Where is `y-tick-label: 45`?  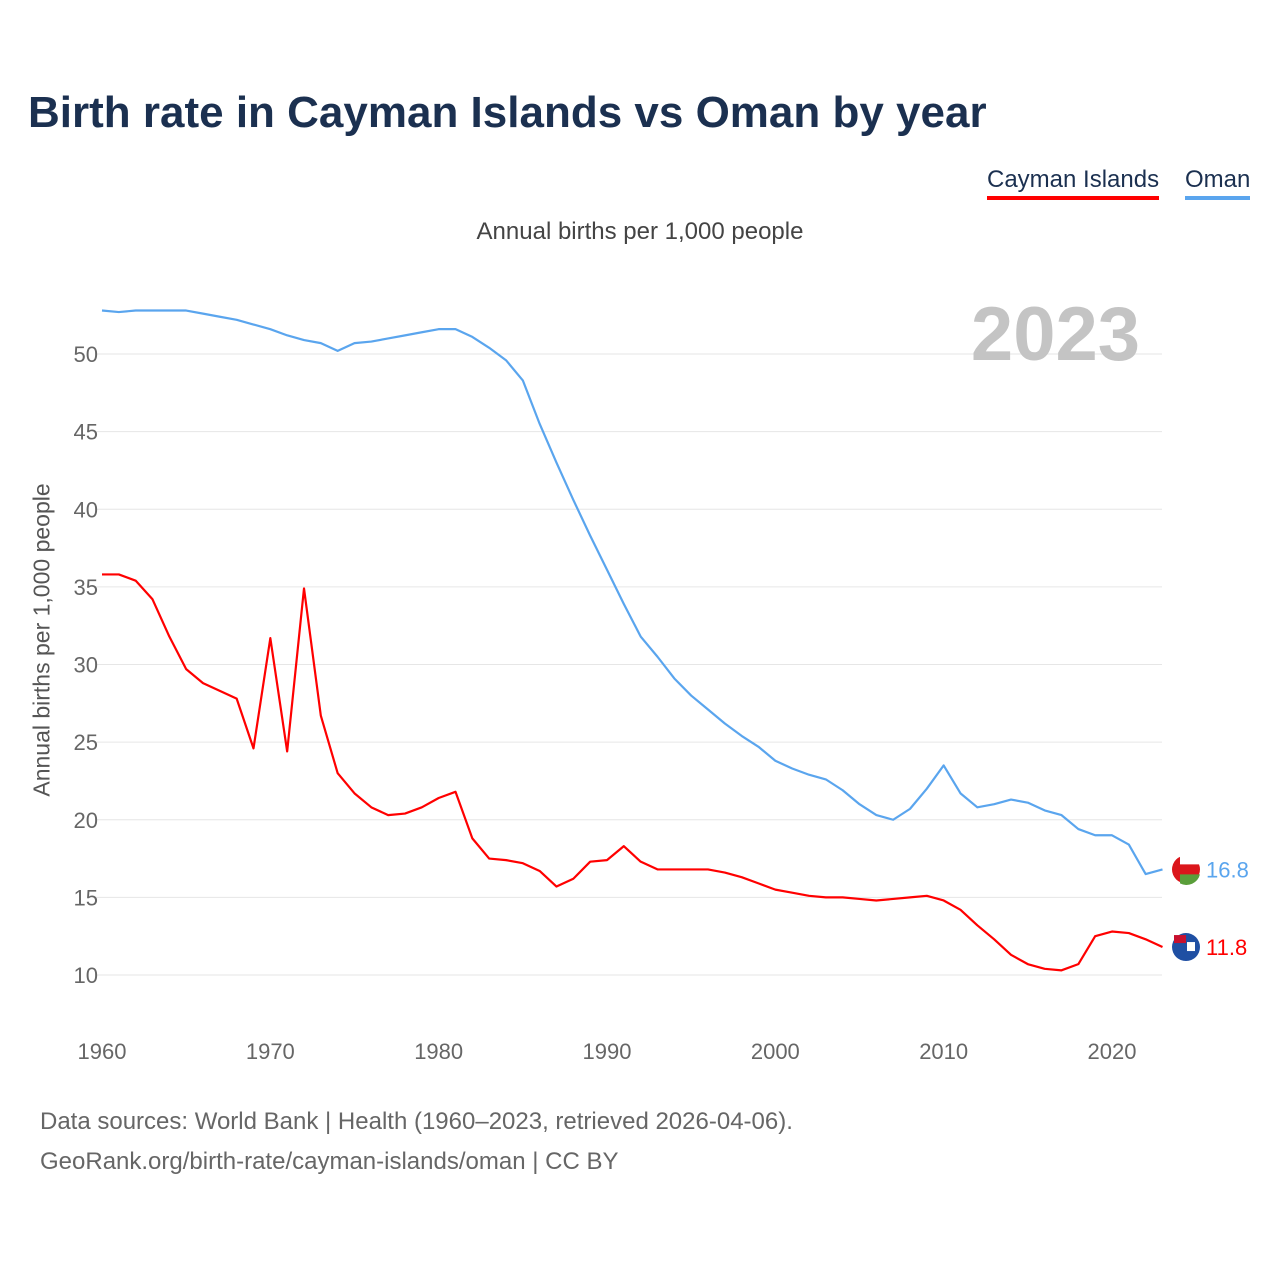
y-tick-label: 45 is located at coordinates (86, 432).